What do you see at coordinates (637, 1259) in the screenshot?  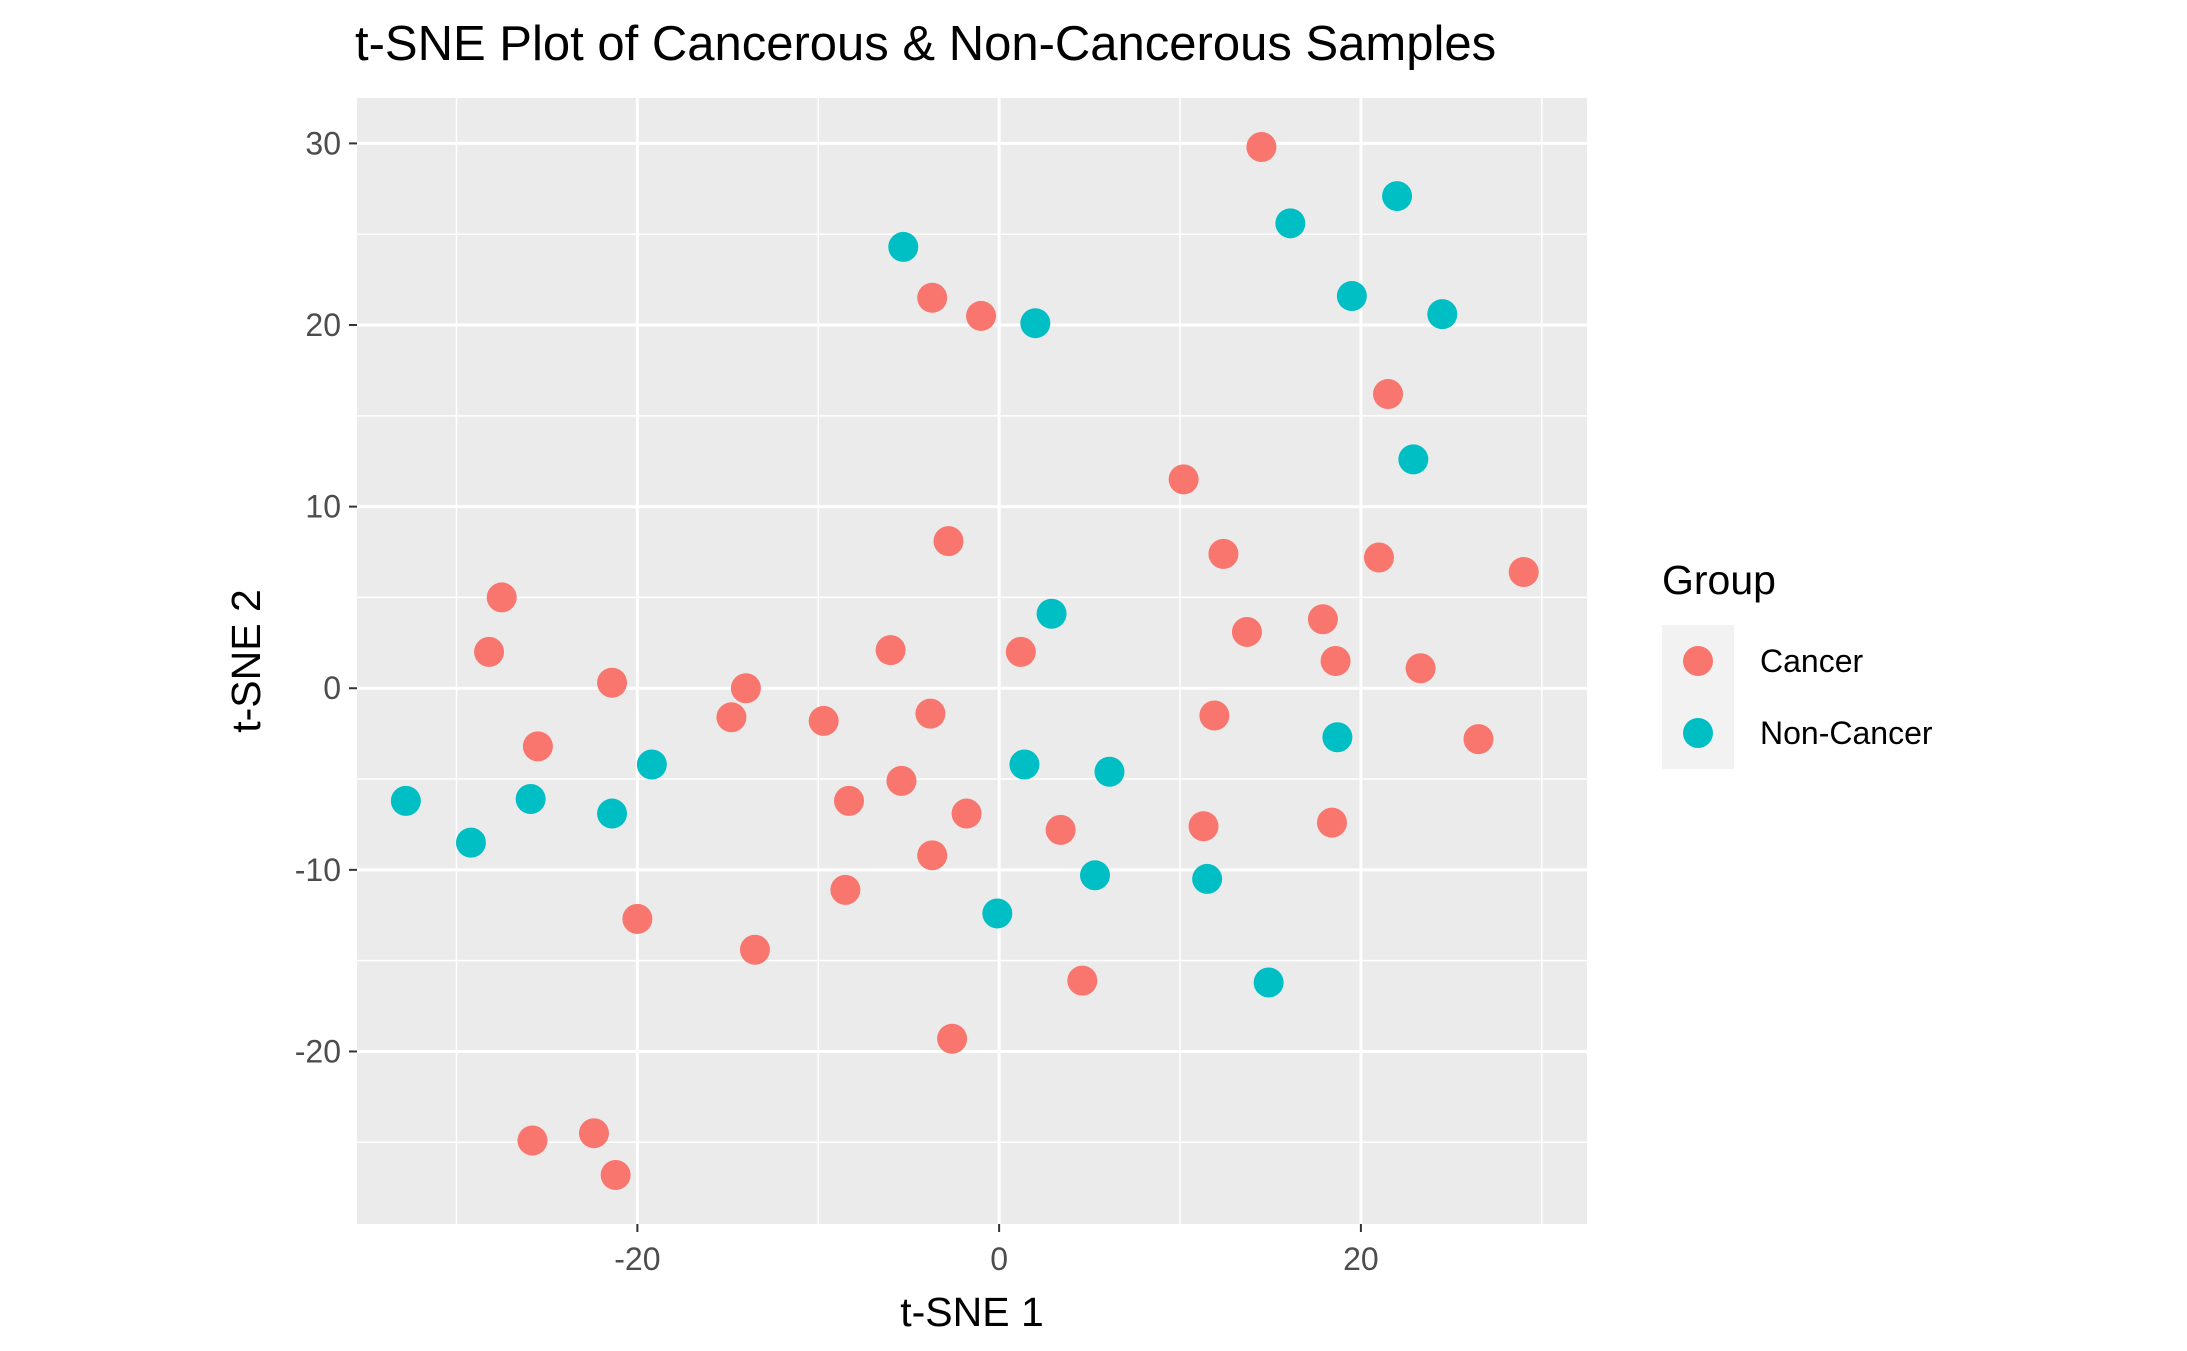 I see `x-tick-label: -20` at bounding box center [637, 1259].